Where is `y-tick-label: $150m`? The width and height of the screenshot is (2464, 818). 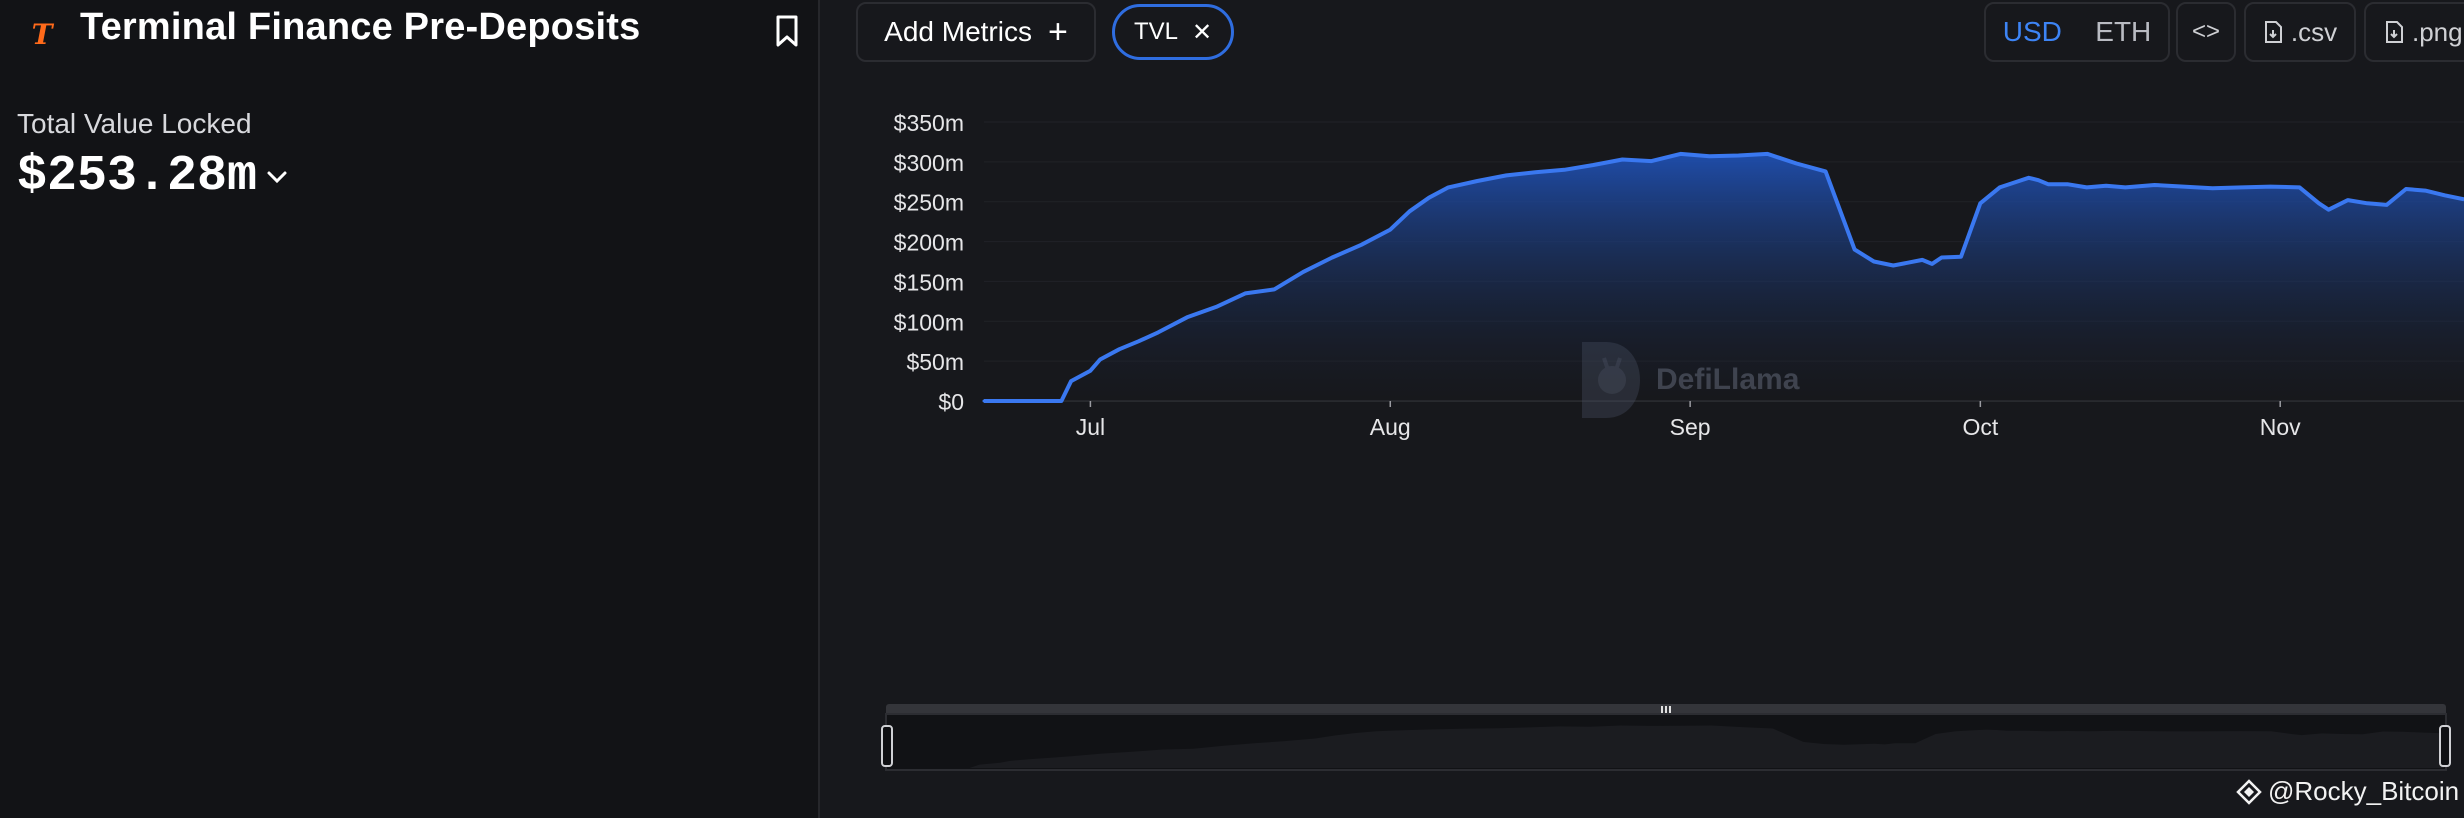
y-tick-label: $150m is located at coordinates (929, 282).